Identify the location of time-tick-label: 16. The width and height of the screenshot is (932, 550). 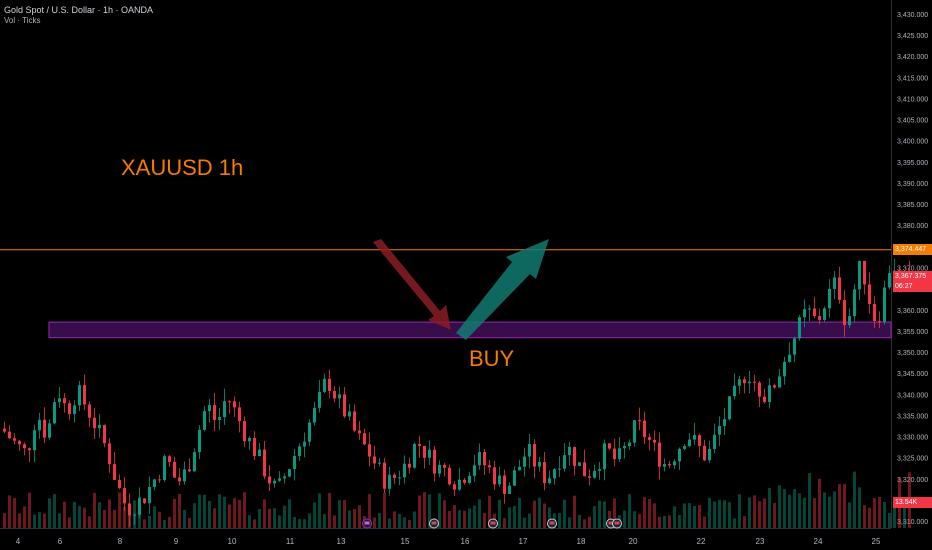
(465, 541).